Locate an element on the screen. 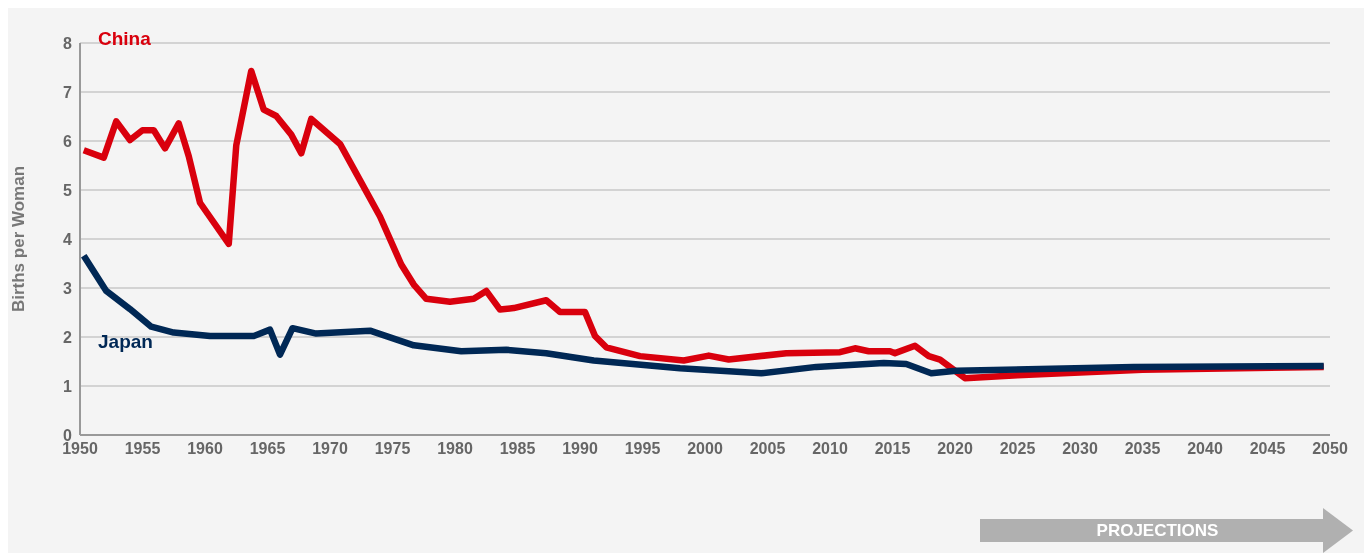 This screenshot has height=557, width=1372. x-tick-label: 2050 is located at coordinates (1330, 449).